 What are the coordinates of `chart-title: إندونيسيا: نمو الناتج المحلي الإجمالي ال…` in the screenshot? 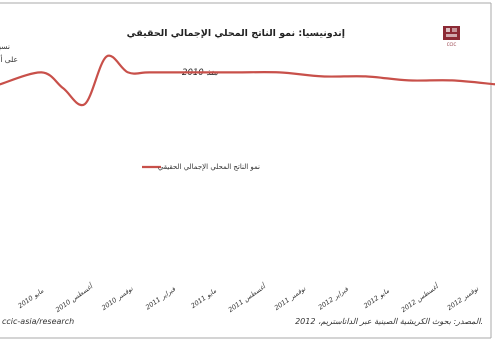 It's located at (236, 33).